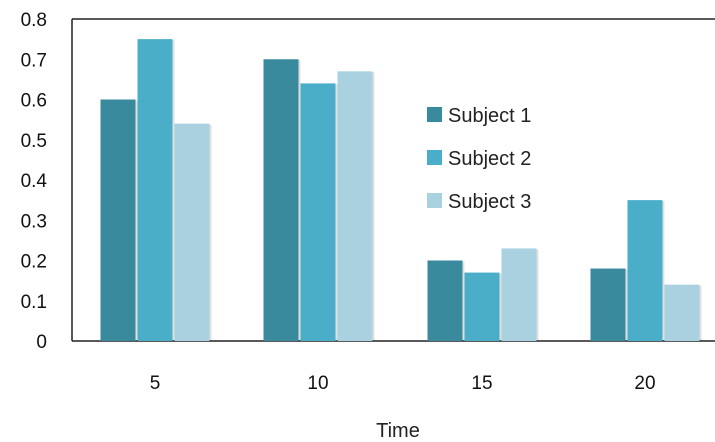  Describe the element at coordinates (34, 262) in the screenshot. I see `y-tick-label-2: 0.2` at that location.